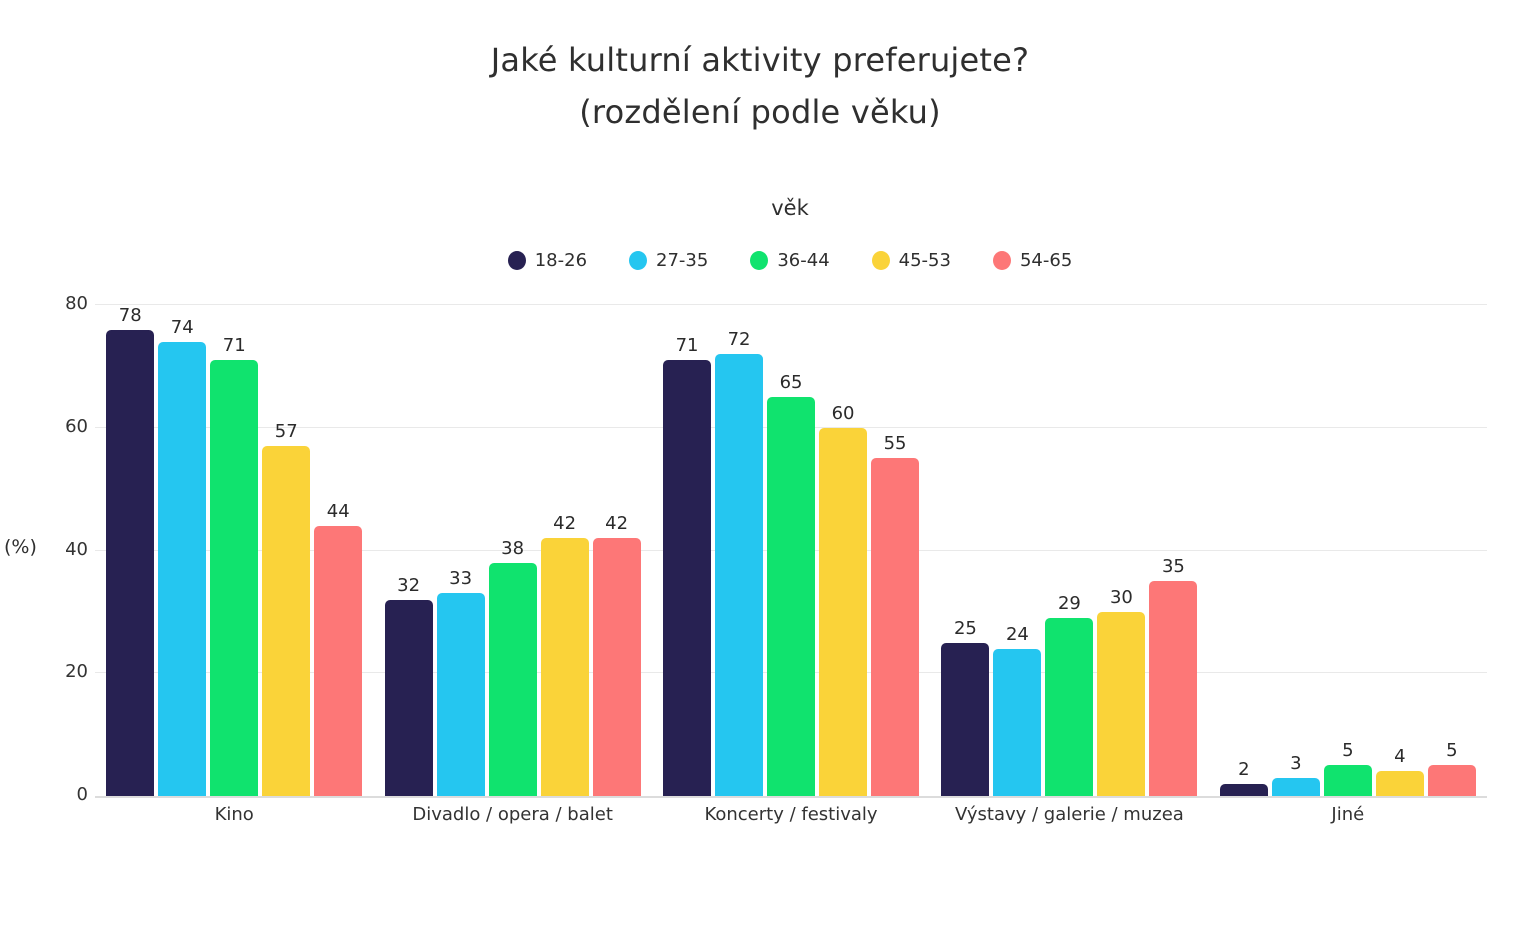 This screenshot has height=948, width=1536. I want to click on bar-54-65-Výstavy / galerie / muzea, so click(1173, 688).